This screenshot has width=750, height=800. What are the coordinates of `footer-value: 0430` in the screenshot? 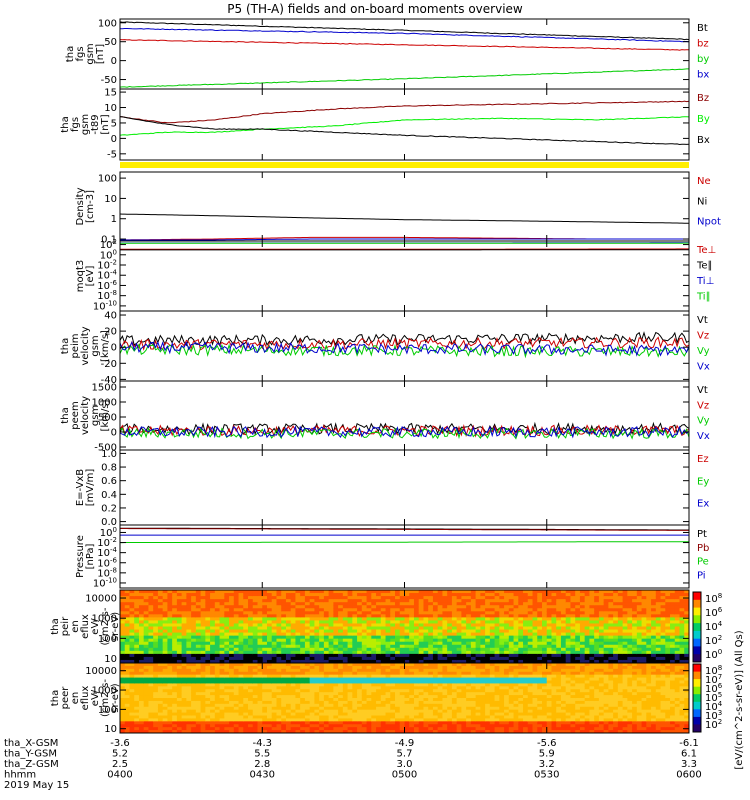 It's located at (262, 775).